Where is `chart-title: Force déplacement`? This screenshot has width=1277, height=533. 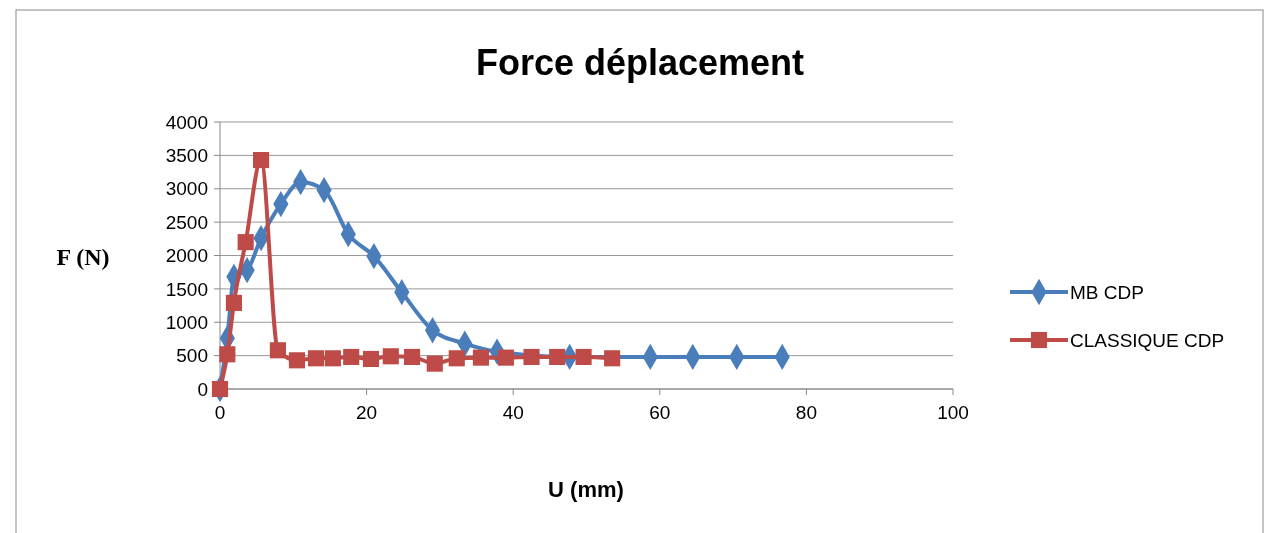
chart-title: Force déplacement is located at coordinates (640, 62).